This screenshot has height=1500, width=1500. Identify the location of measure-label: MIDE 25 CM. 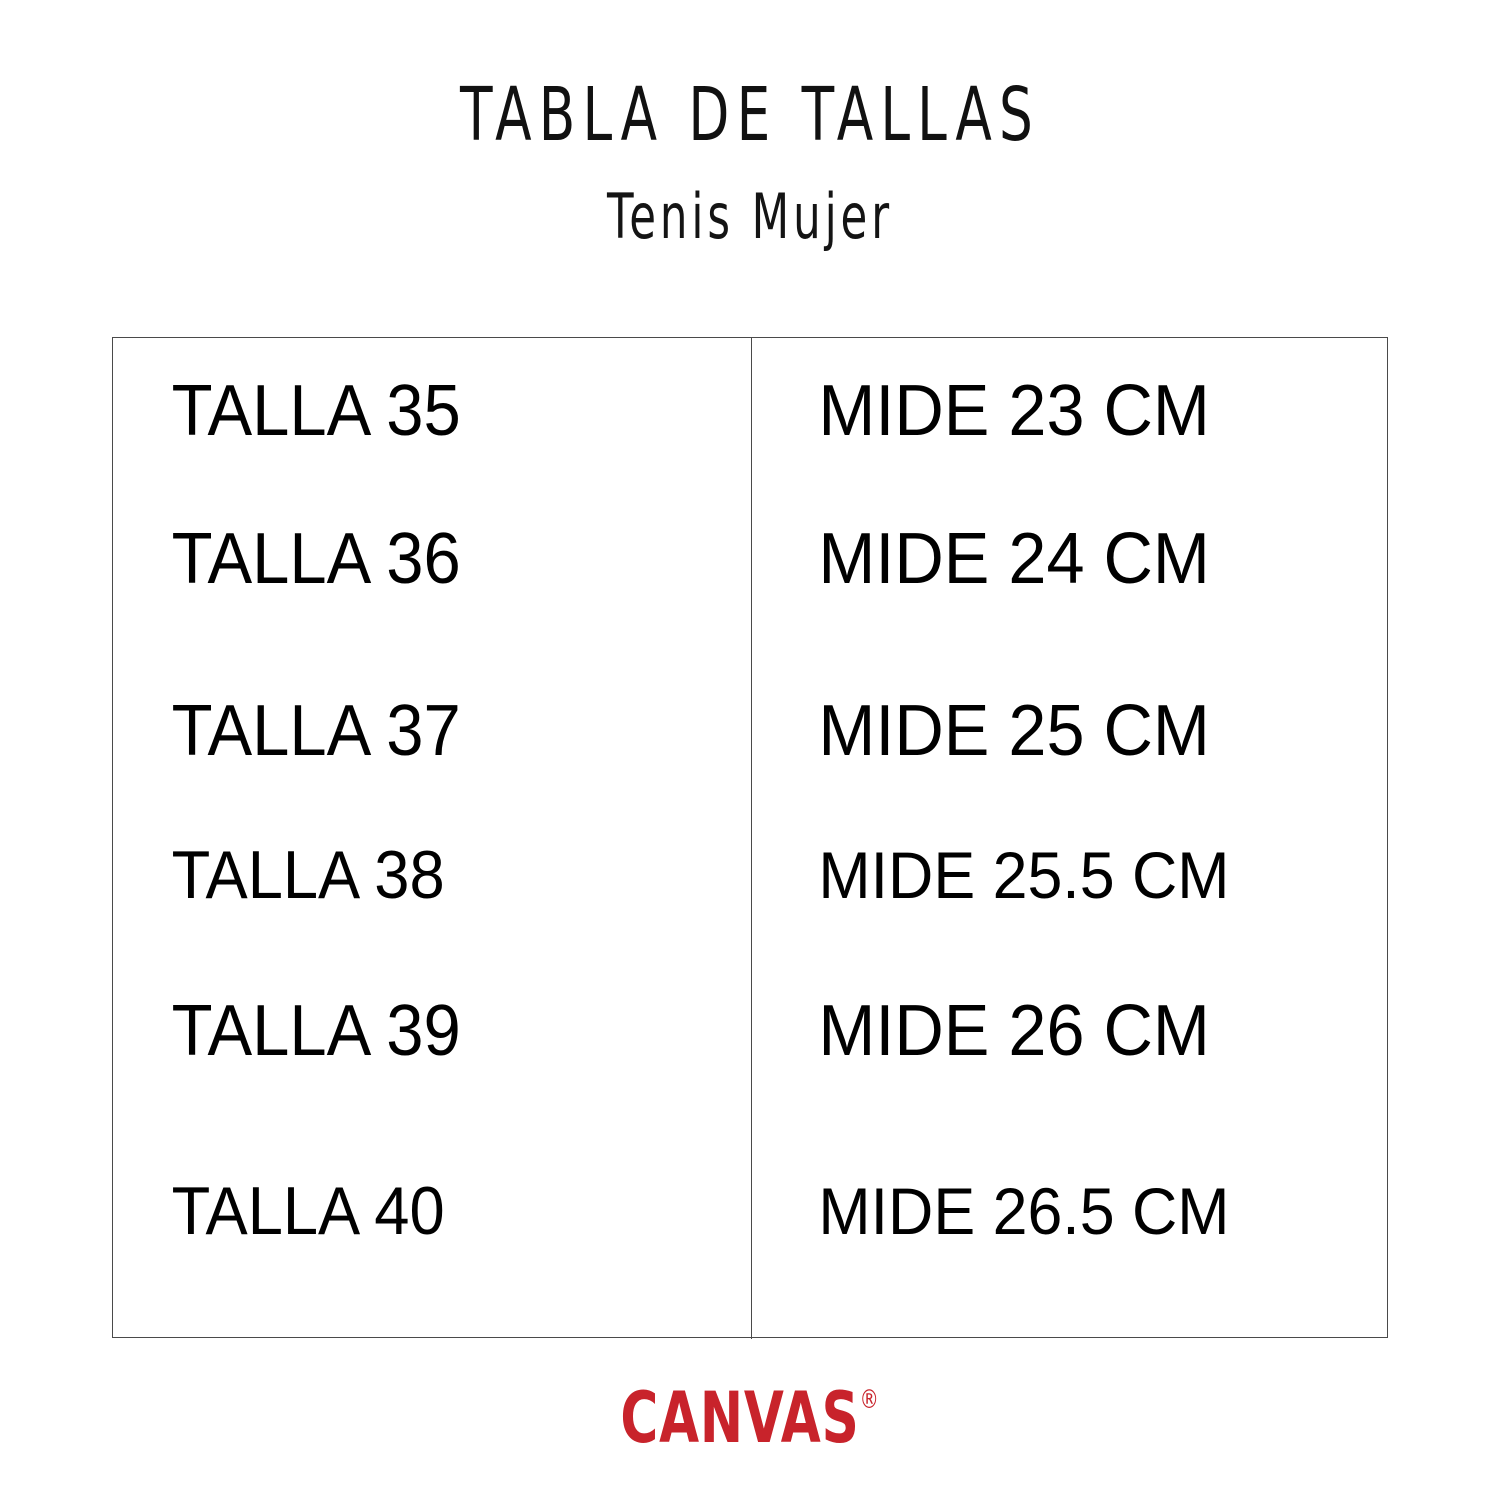
(1014, 731).